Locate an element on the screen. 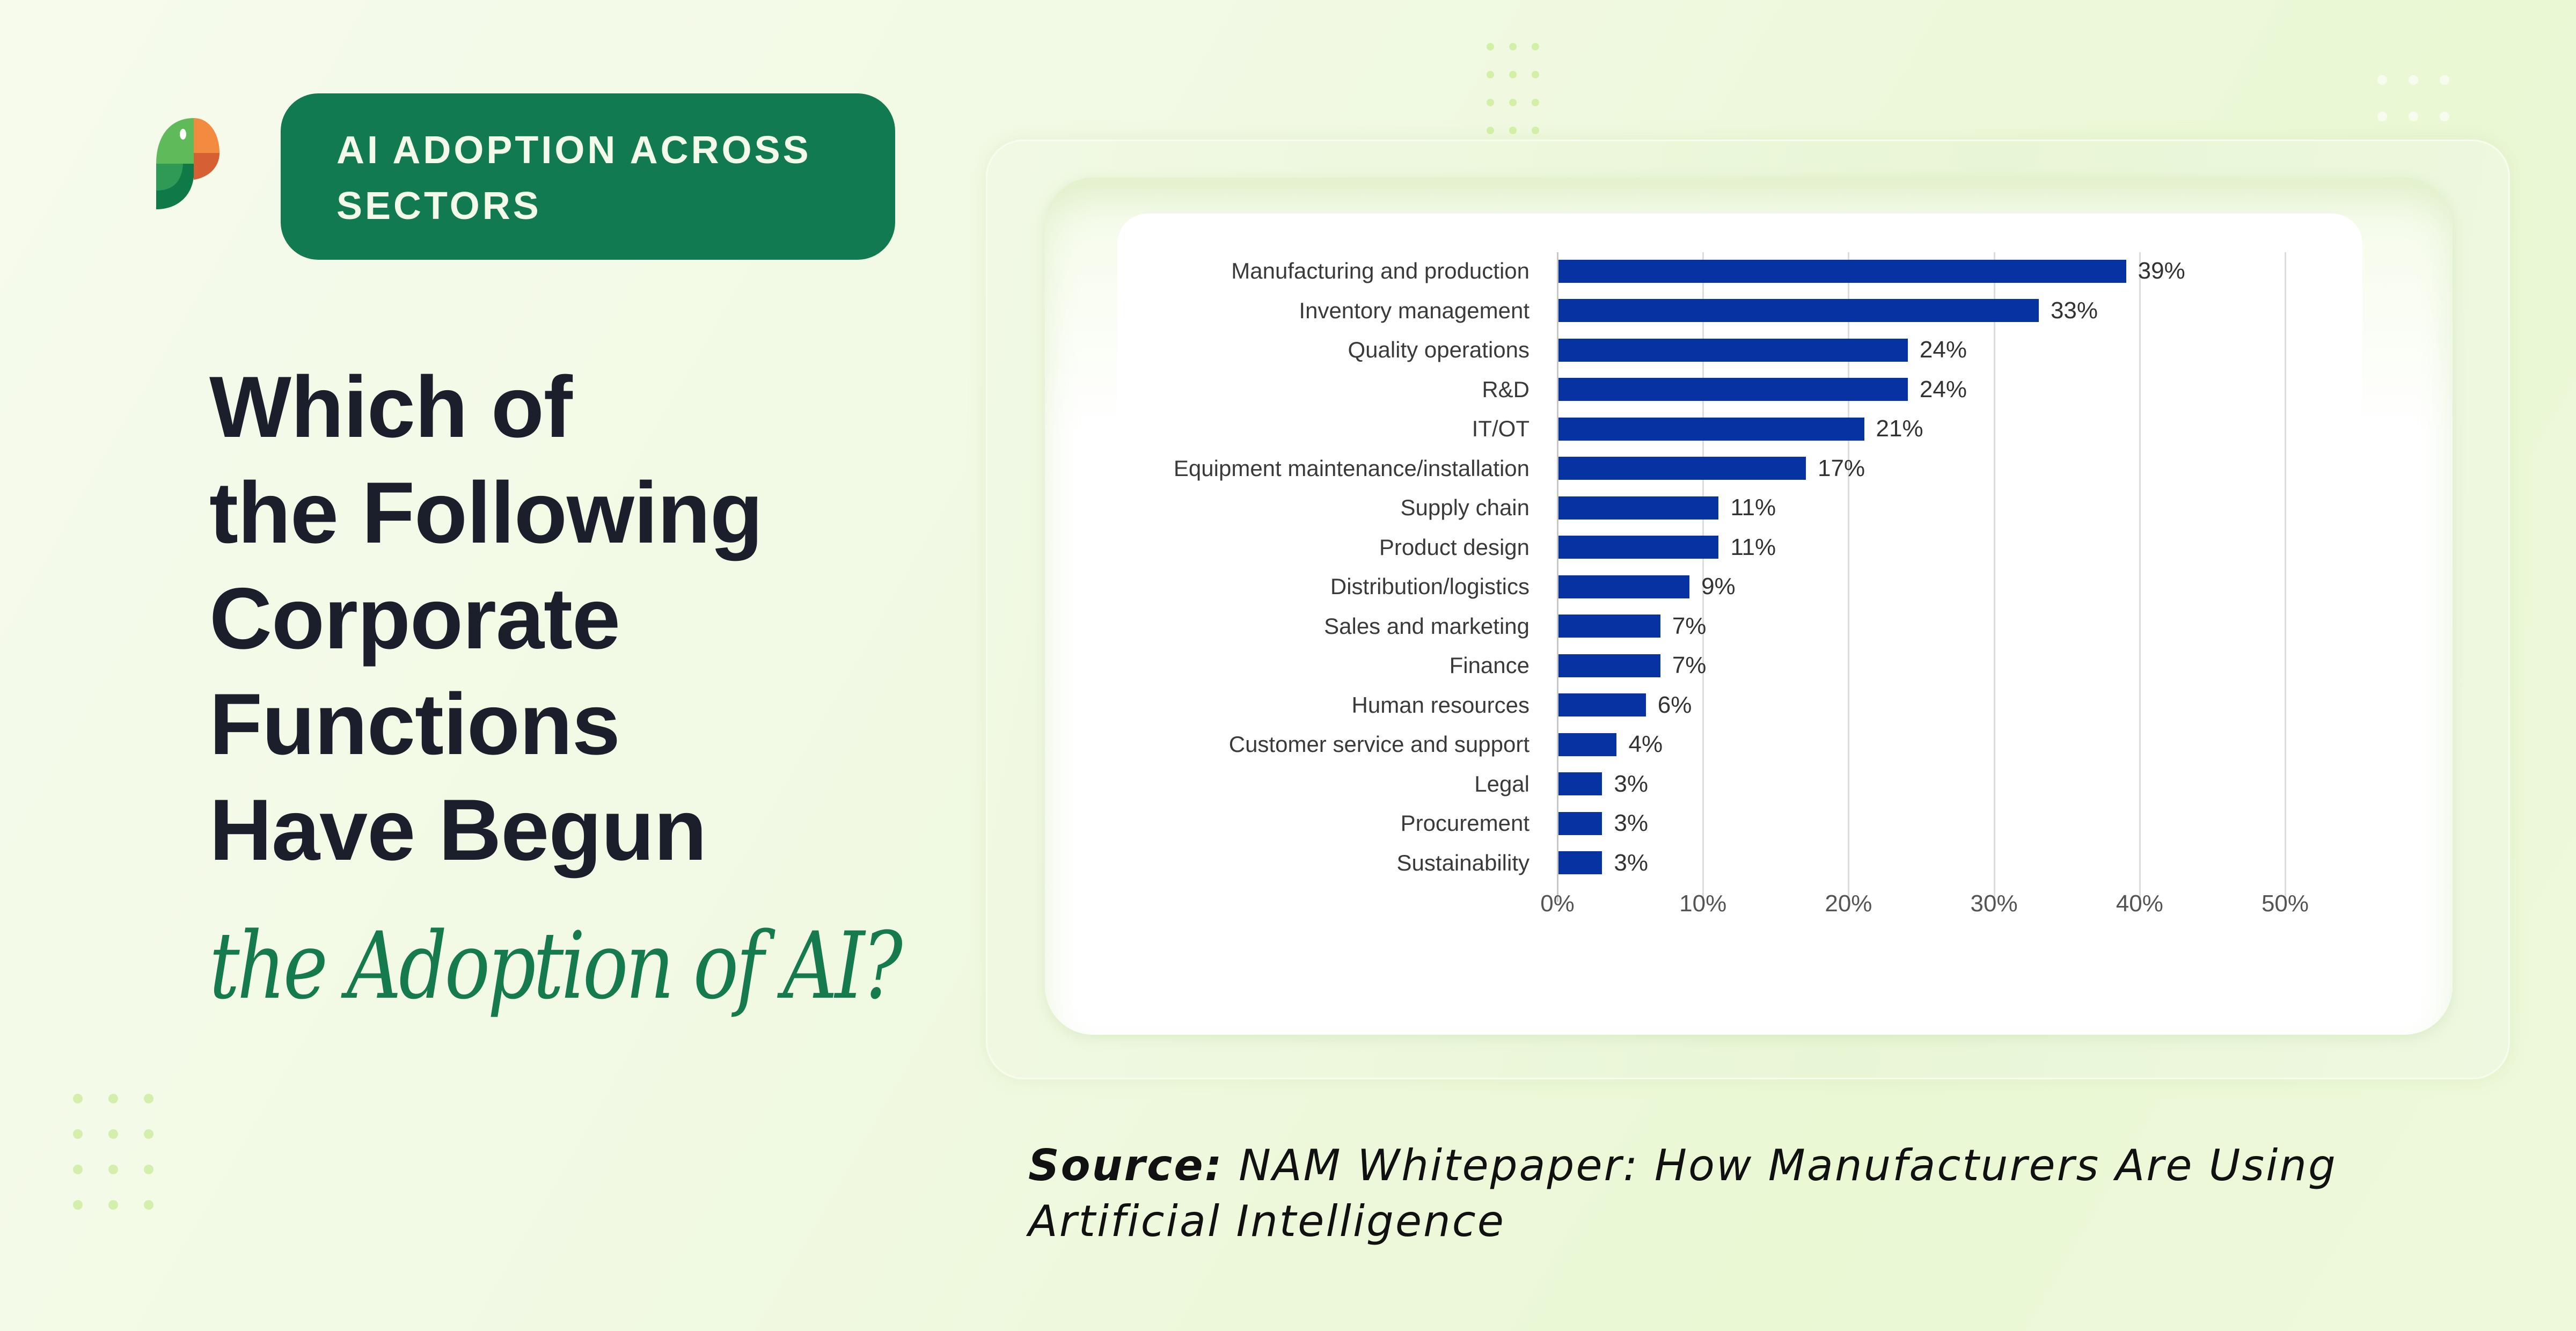 This screenshot has height=1331, width=2576. decorative-dots-right is located at coordinates (2413, 98).